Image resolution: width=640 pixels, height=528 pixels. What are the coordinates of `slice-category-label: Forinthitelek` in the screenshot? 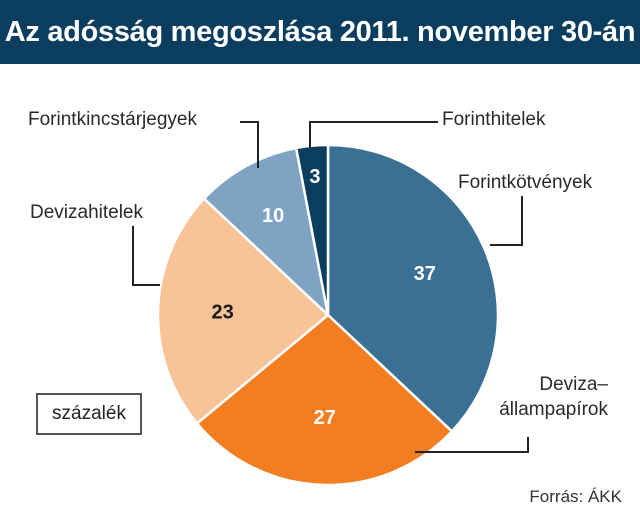 It's located at (494, 119).